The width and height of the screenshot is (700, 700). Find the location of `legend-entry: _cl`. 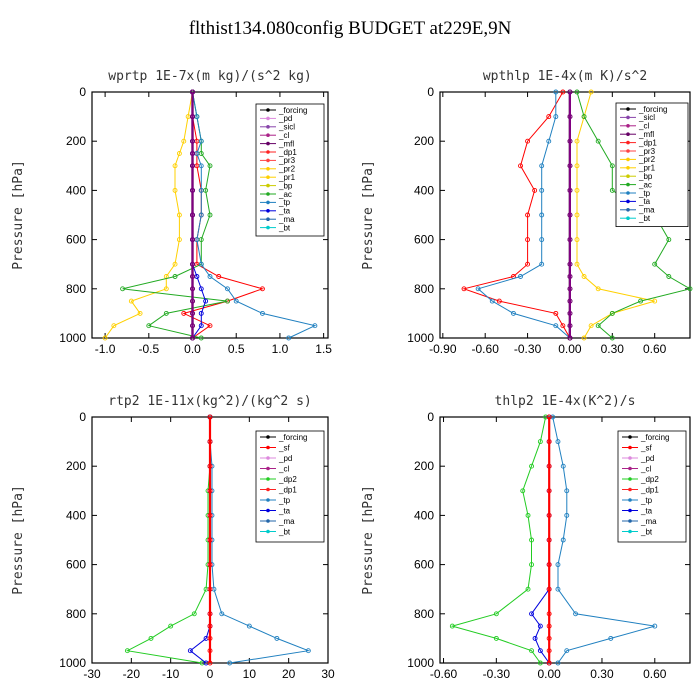

legend-entry: _cl is located at coordinates (643, 126).